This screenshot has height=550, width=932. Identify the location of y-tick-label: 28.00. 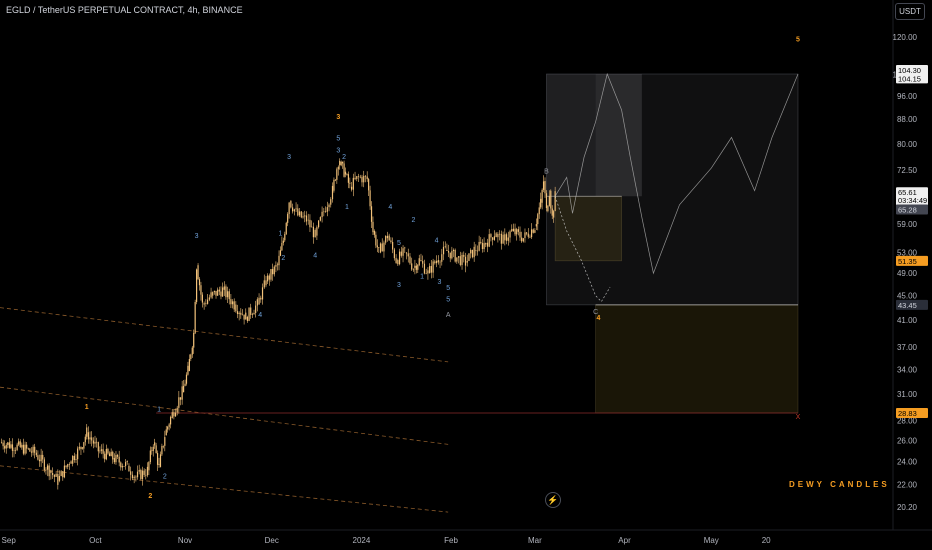
(907, 421).